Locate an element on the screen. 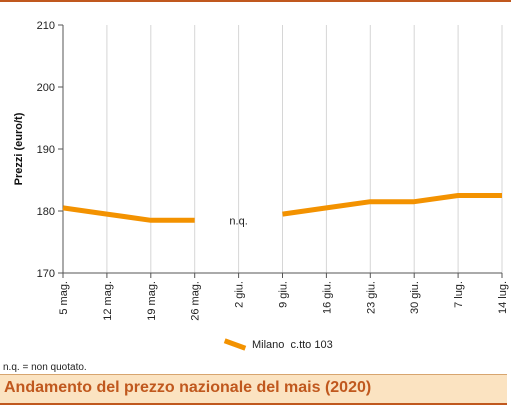 This screenshot has width=511, height=406. x-tick-label: 19 mag. is located at coordinates (152, 301).